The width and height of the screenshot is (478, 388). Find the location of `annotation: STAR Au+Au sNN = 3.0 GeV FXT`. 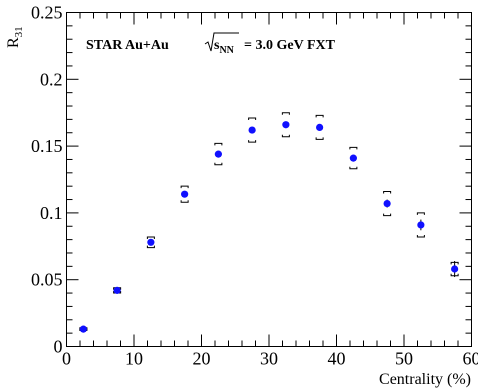

annotation: STAR Au+Au sNN = 3.0 GeV FXT is located at coordinates (211, 44).